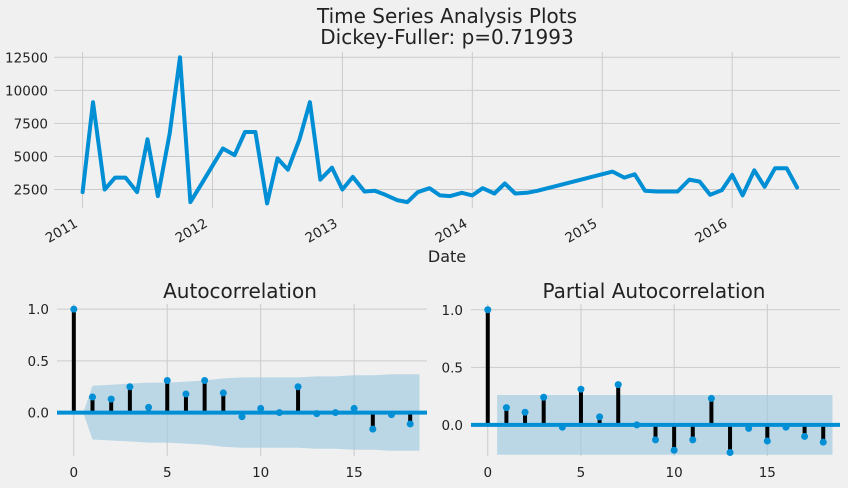 This screenshot has width=848, height=488. Describe the element at coordinates (260, 473) in the screenshot. I see `acf-xtick-label: 10` at that location.